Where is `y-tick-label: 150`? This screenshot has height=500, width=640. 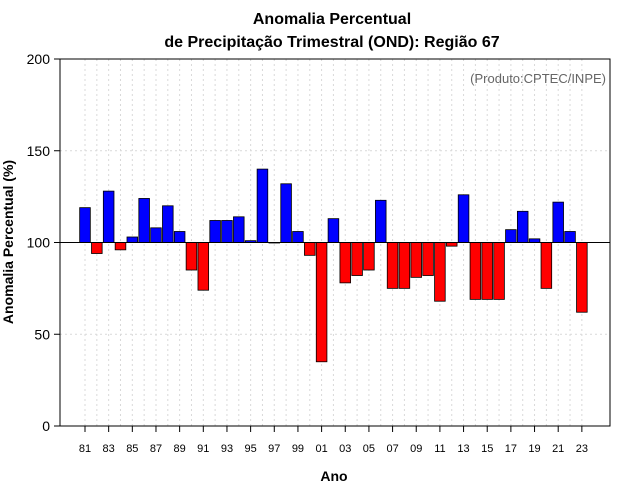
y-tick-label: 150 is located at coordinates (39, 151).